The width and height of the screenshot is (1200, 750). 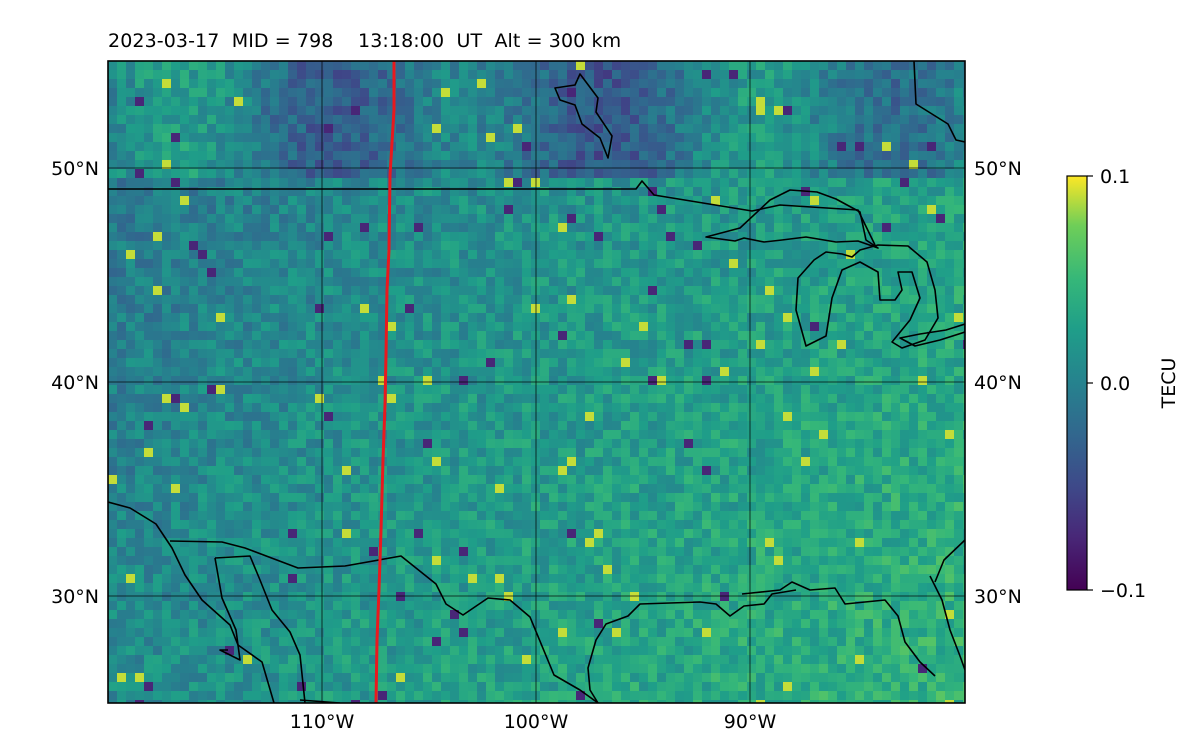 I want to click on baja-inner, so click(x=227, y=609).